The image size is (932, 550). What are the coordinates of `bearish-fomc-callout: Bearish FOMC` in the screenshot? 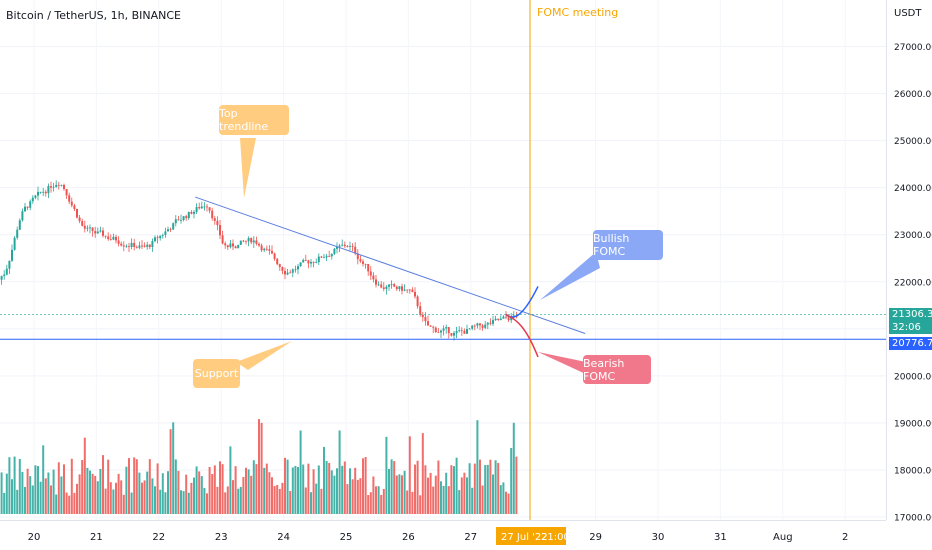 It's located at (617, 369).